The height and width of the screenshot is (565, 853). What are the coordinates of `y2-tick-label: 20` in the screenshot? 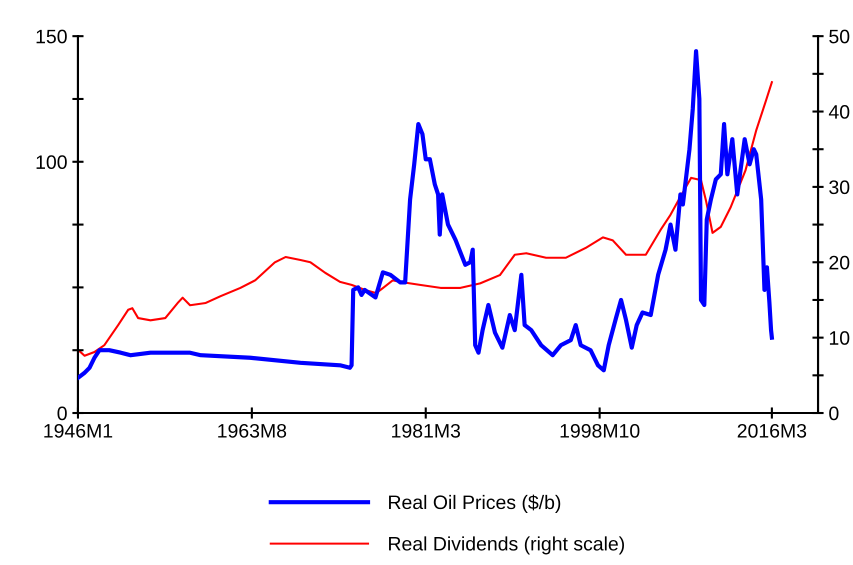 It's located at (839, 263).